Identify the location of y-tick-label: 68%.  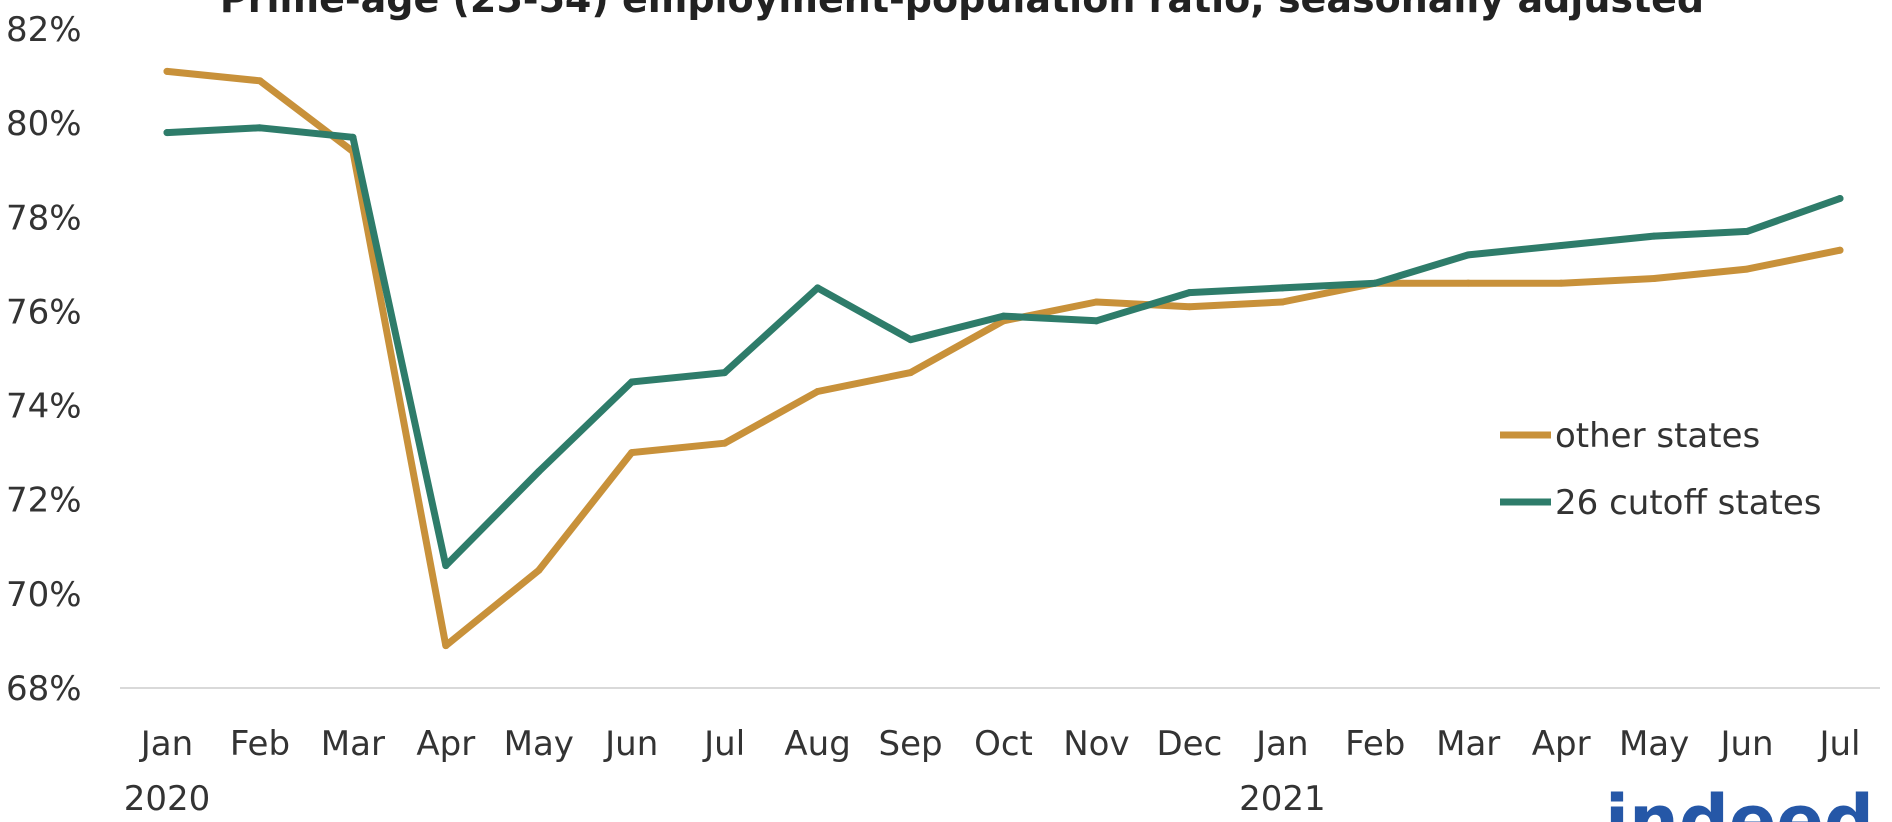
(44, 689).